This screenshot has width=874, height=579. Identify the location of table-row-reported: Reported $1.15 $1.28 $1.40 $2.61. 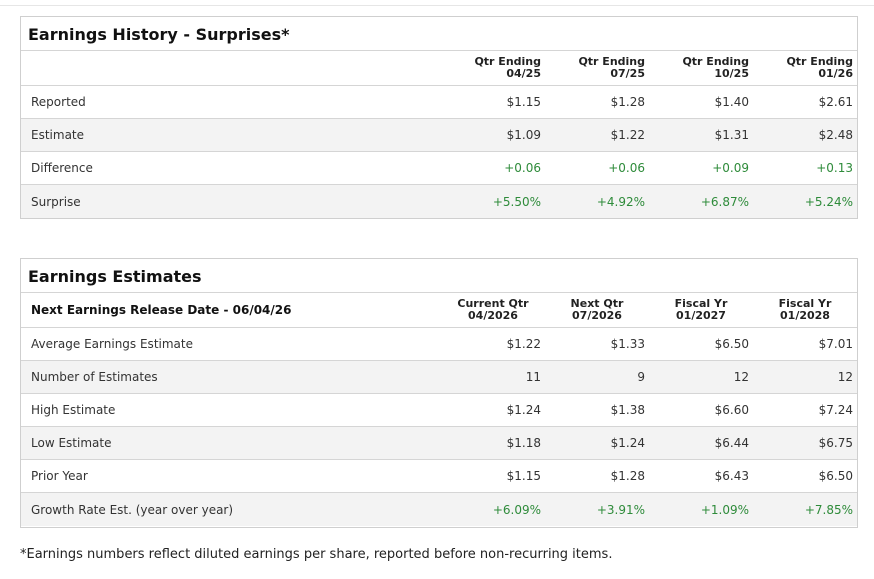
(439, 102).